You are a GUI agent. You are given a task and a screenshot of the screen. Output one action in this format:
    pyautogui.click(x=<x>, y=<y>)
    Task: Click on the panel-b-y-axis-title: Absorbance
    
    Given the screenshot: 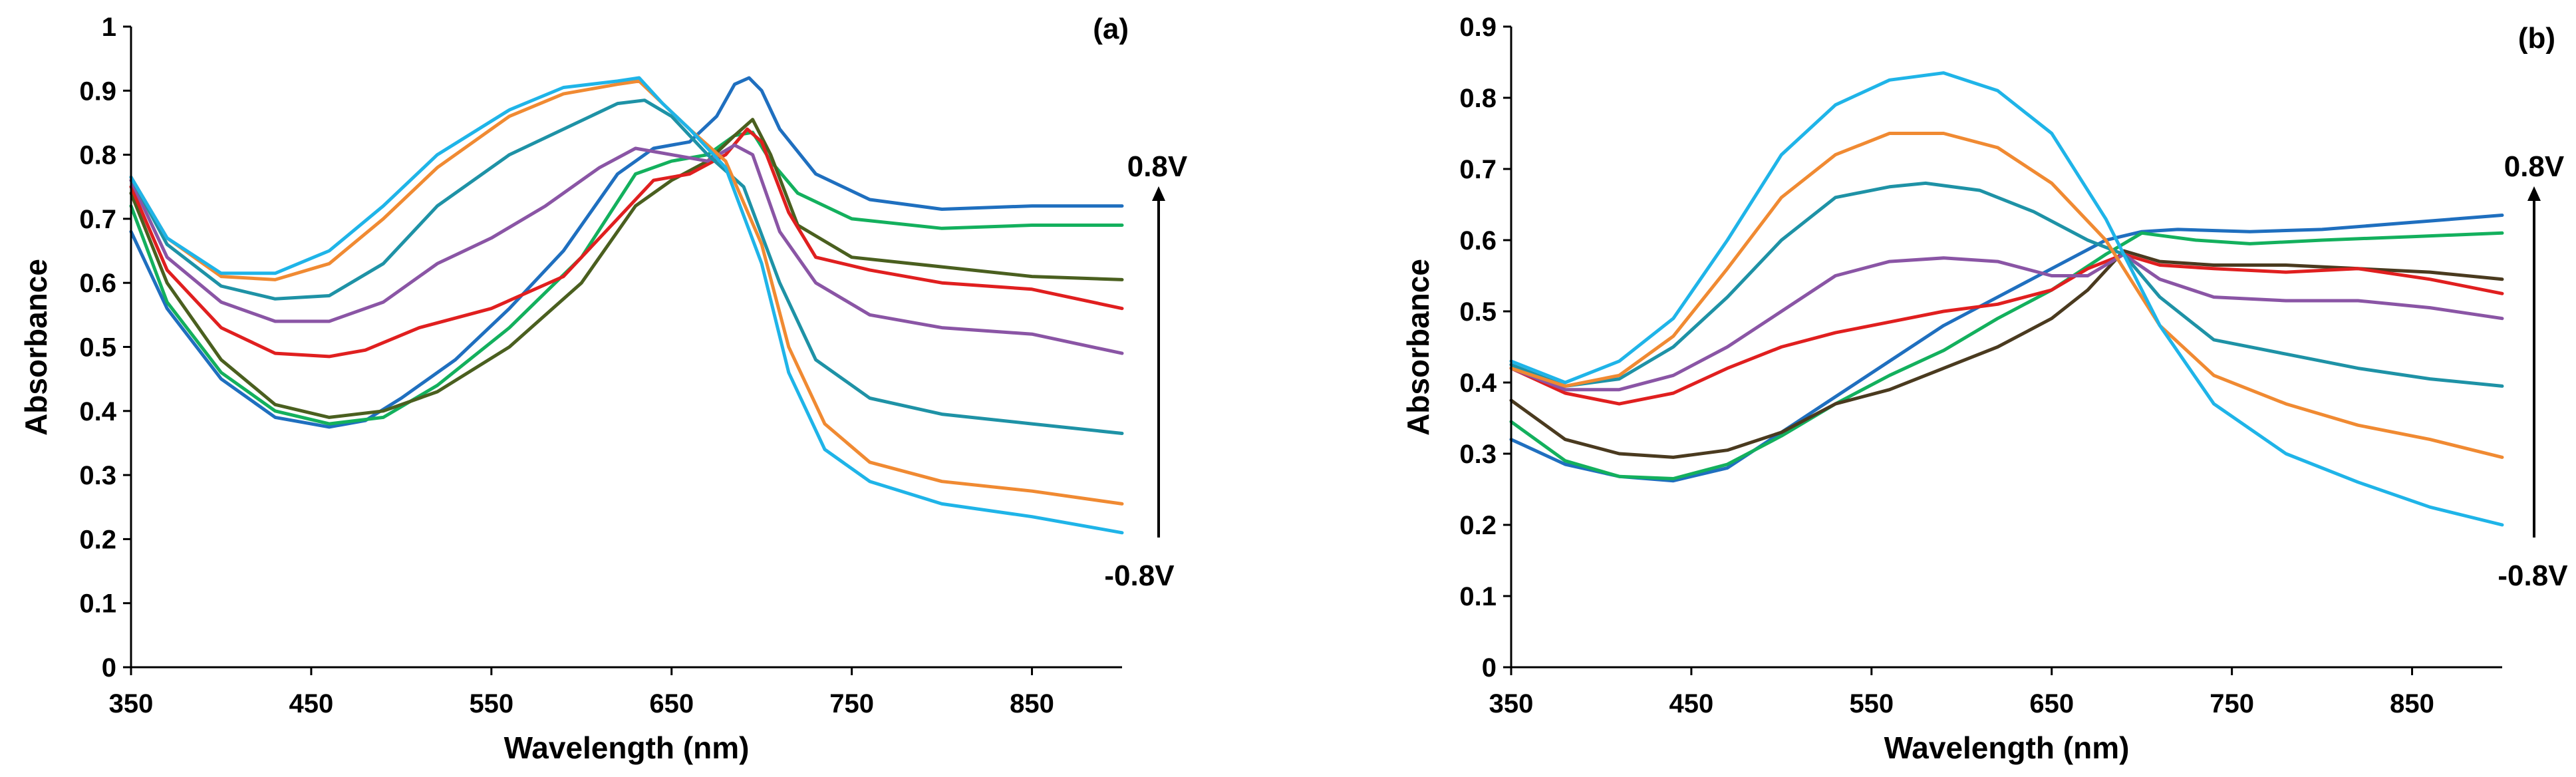 What is the action you would take?
    pyautogui.click(x=1418, y=347)
    